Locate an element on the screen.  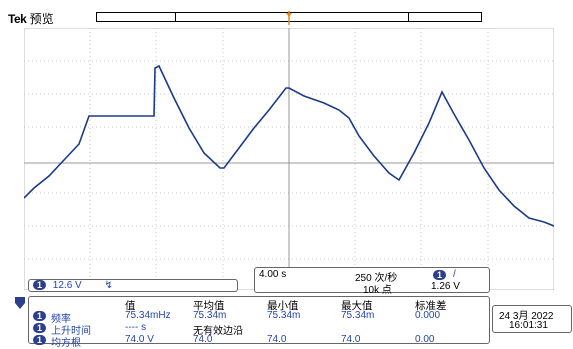
row-min: 74.0 is located at coordinates (277, 339).